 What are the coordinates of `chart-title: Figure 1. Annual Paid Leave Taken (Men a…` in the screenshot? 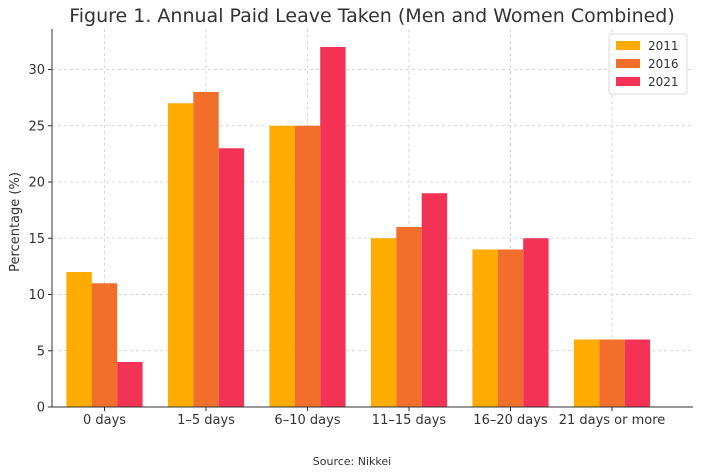 It's located at (372, 16).